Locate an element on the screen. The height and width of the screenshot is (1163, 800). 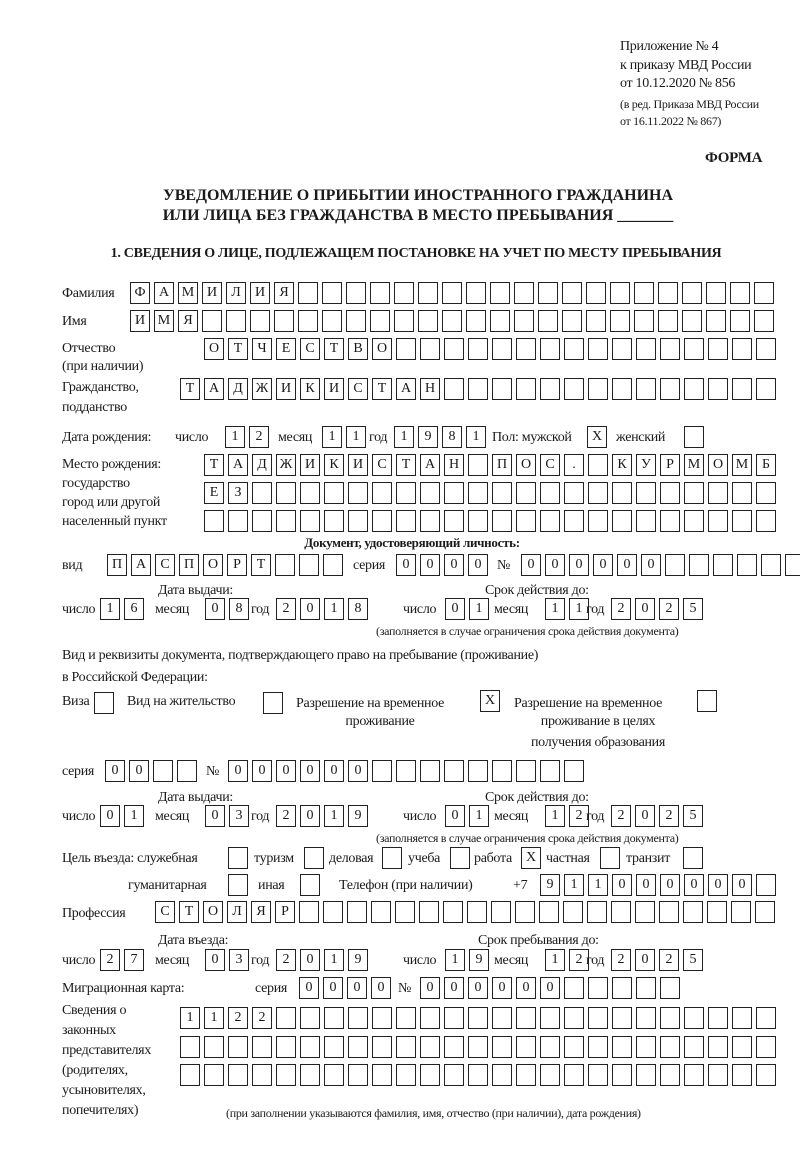
char-cell: 8 is located at coordinates (239, 609).